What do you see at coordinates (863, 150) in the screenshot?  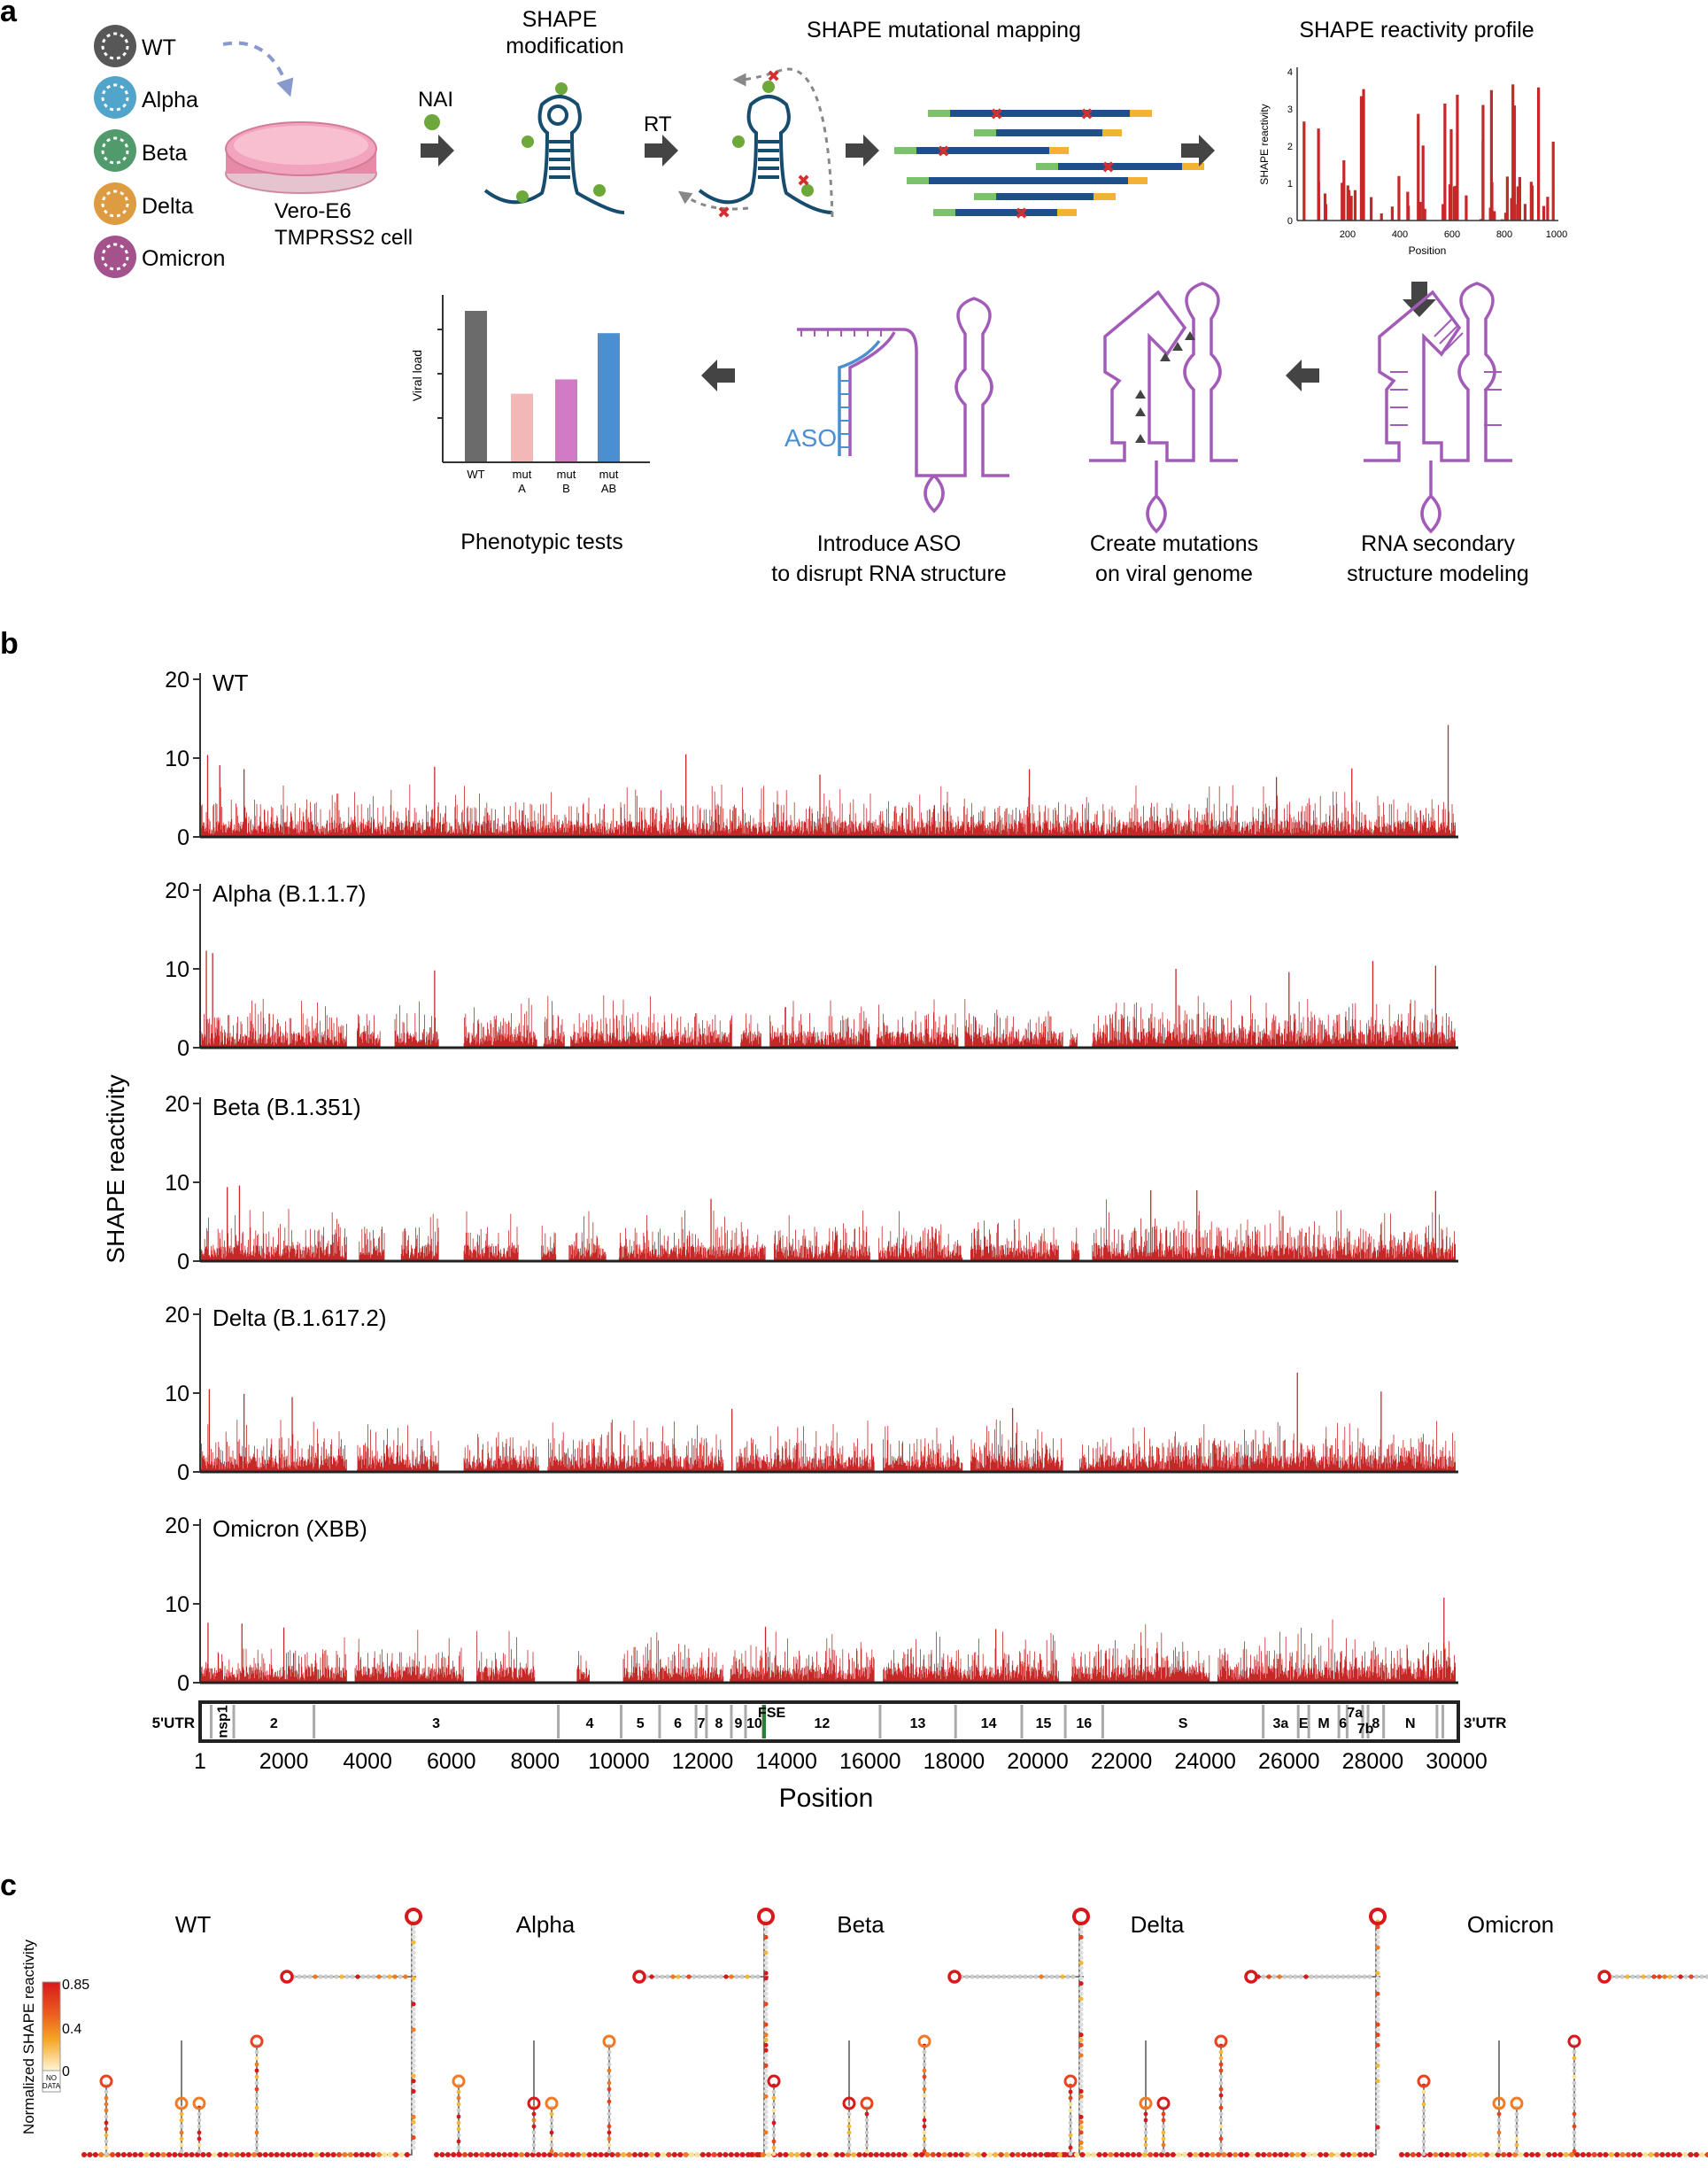 I see `flow-arrow-icon` at bounding box center [863, 150].